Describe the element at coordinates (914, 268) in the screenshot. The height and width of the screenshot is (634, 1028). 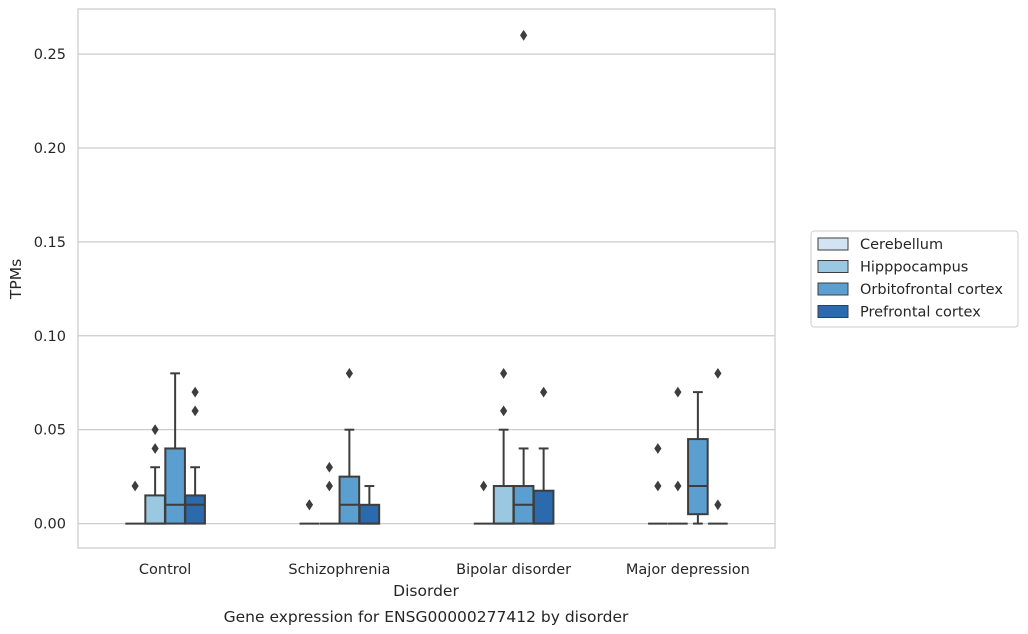
I see `legend-label: Hipppocampus` at that location.